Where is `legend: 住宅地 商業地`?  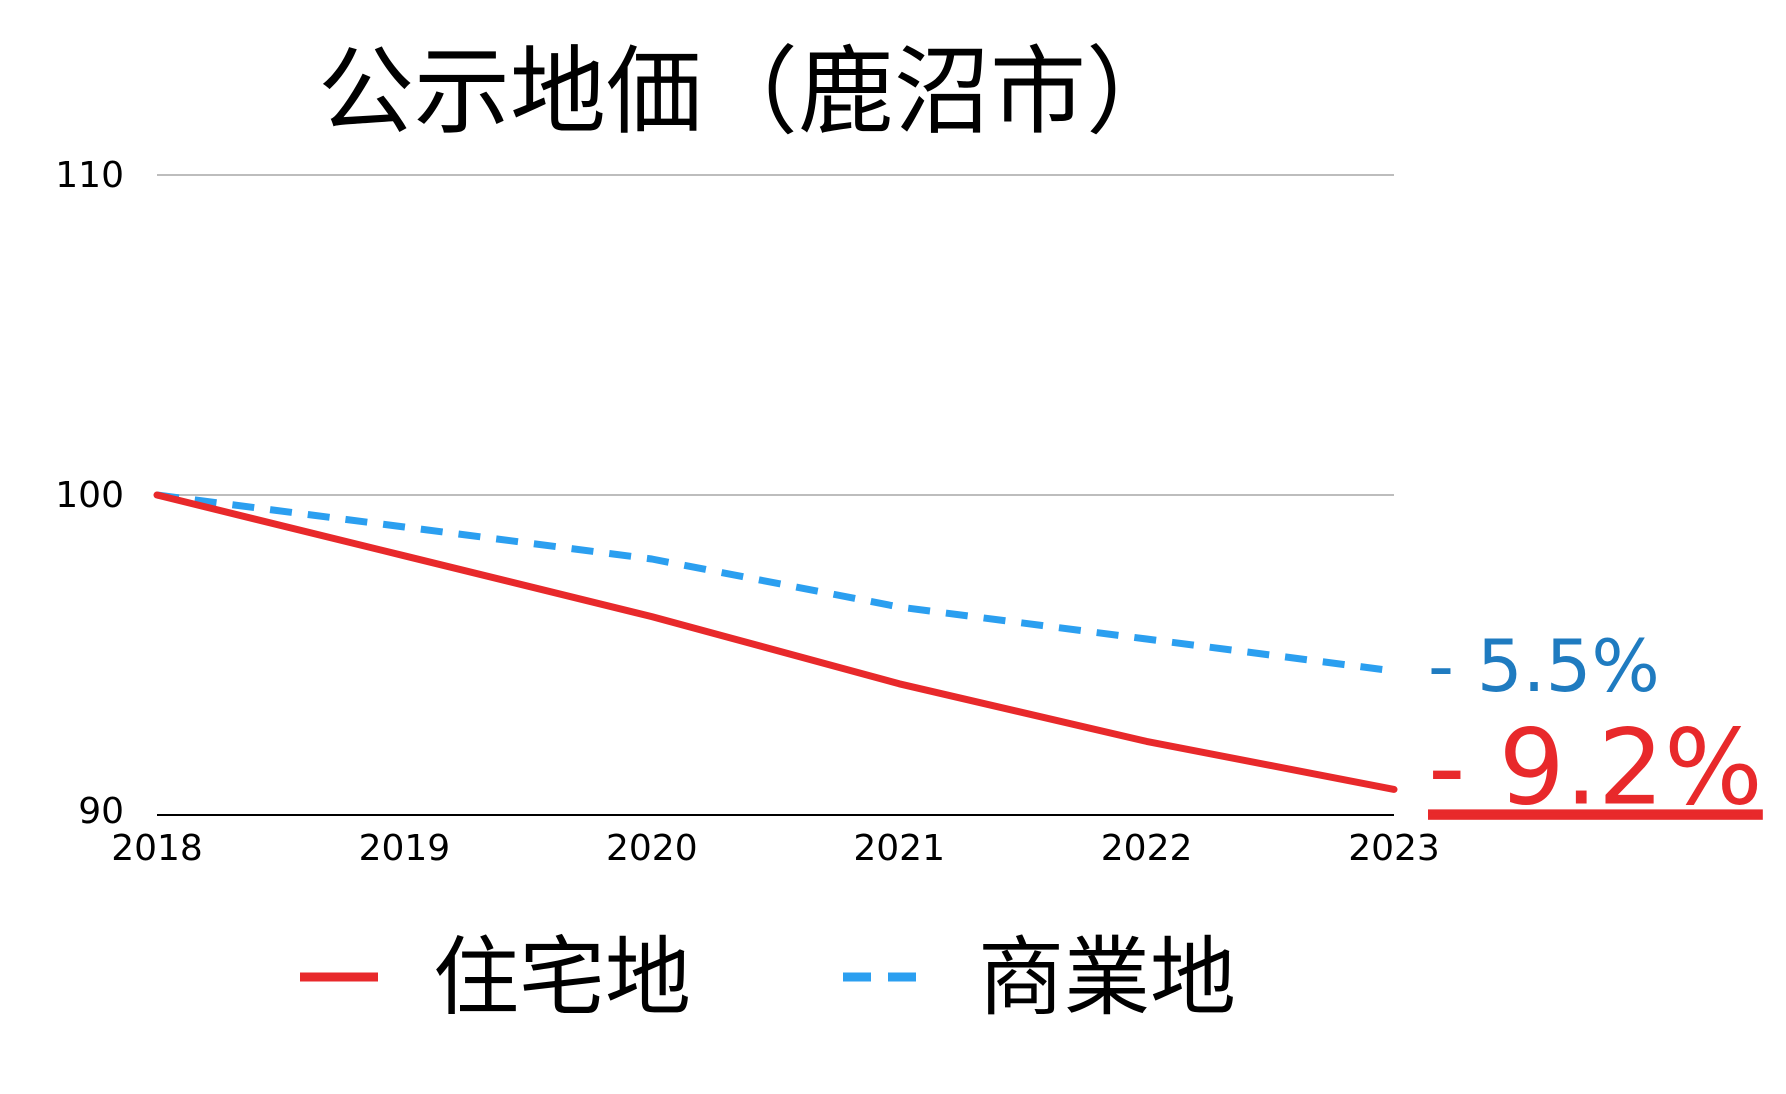
legend: 住宅地 商業地 is located at coordinates (768, 978).